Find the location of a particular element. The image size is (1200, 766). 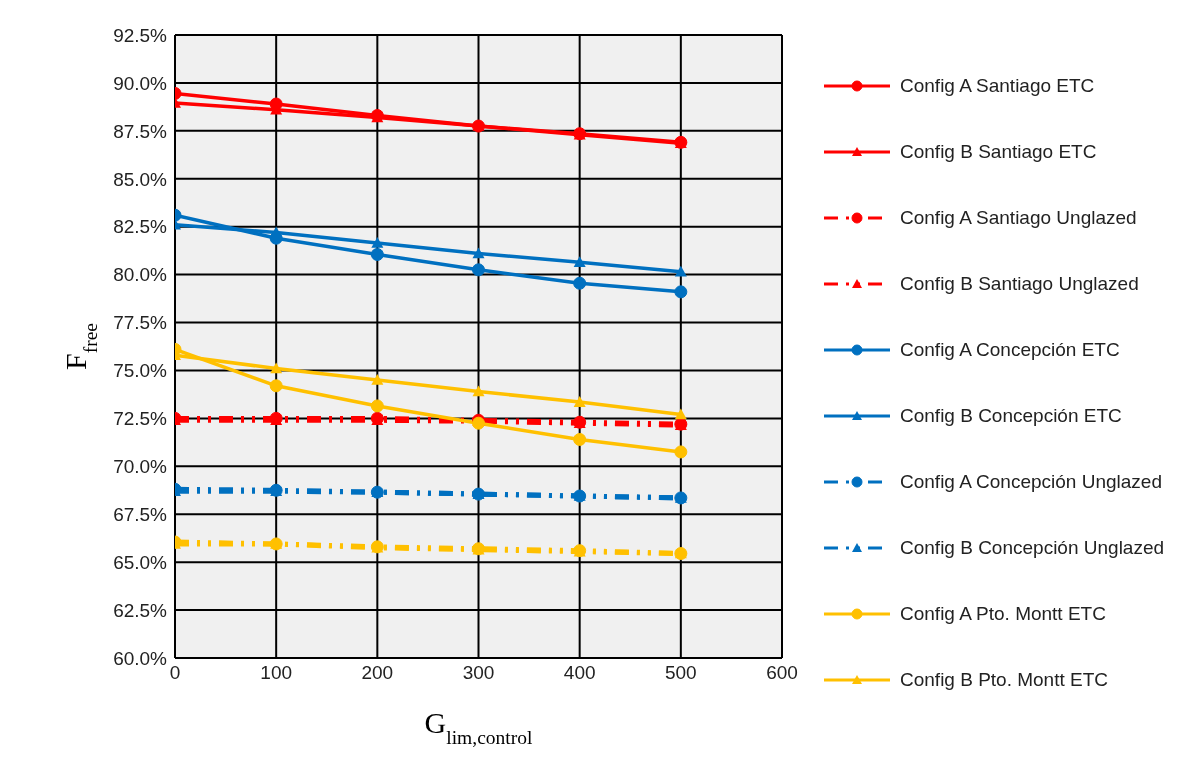

x-tick-label: 0 is located at coordinates (175, 673).